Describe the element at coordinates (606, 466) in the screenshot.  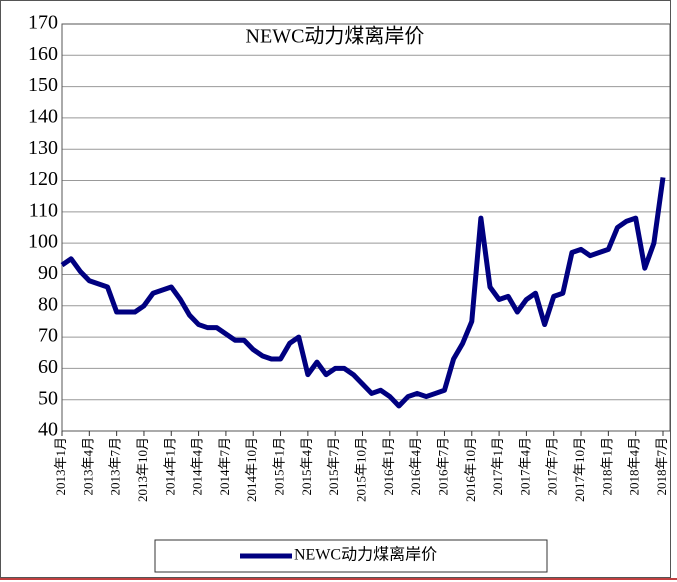
I see `x-tick-label: 2018年1月` at that location.